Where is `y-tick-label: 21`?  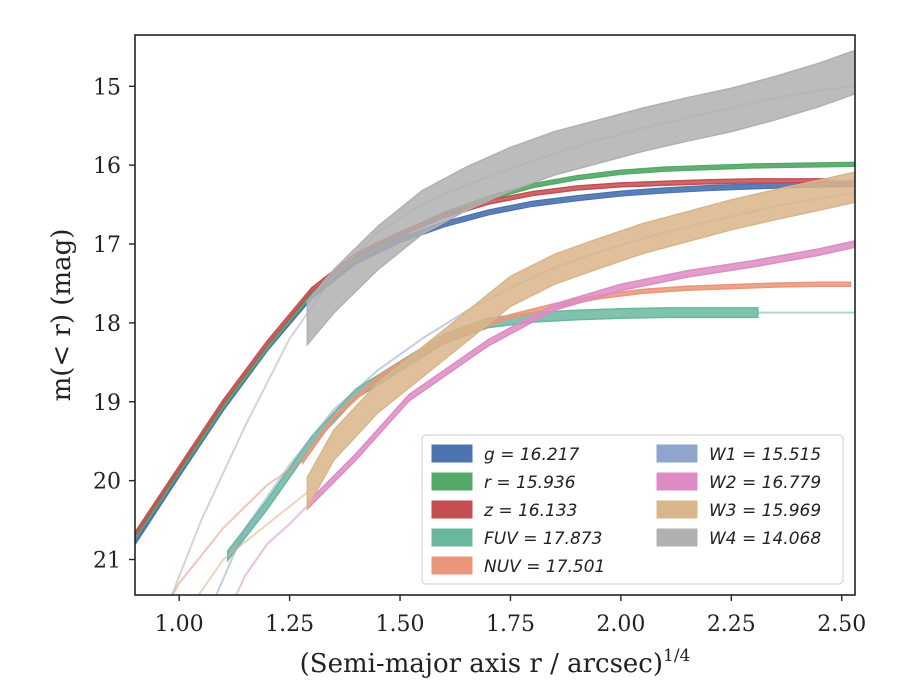 y-tick-label: 21 is located at coordinates (107, 561).